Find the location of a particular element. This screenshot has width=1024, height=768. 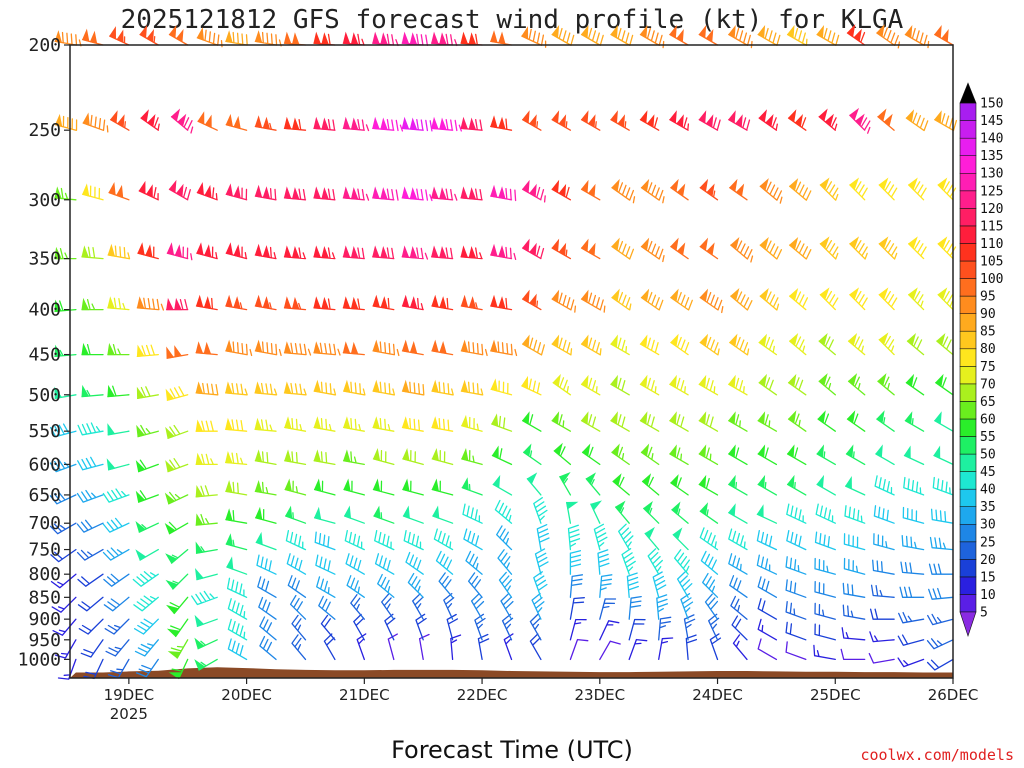

colorbar-label: 60 is located at coordinates (988, 419).